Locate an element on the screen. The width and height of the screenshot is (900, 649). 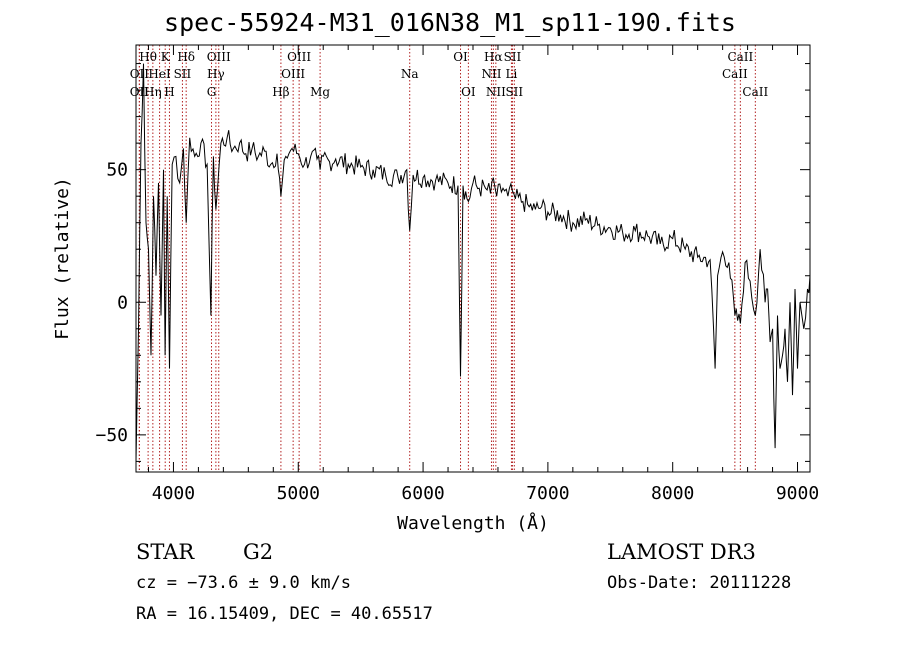
line-marker-label: H is located at coordinates (169, 92).